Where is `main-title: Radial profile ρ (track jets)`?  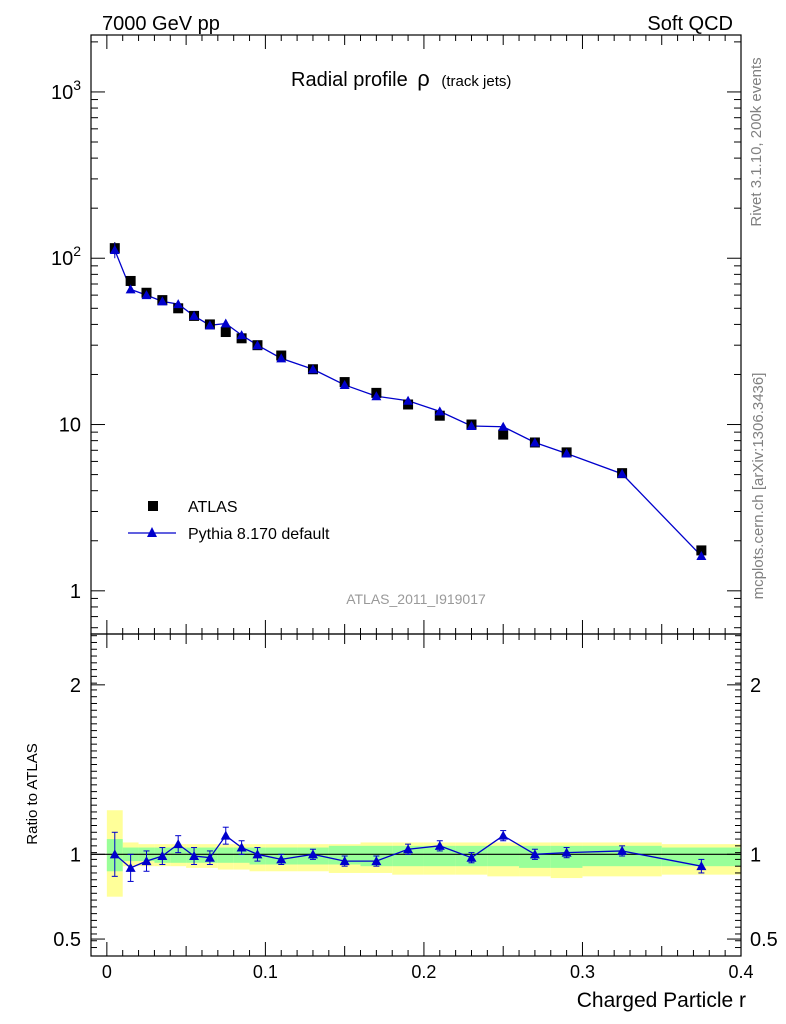 main-title: Radial profile ρ (track jets) is located at coordinates (401, 78).